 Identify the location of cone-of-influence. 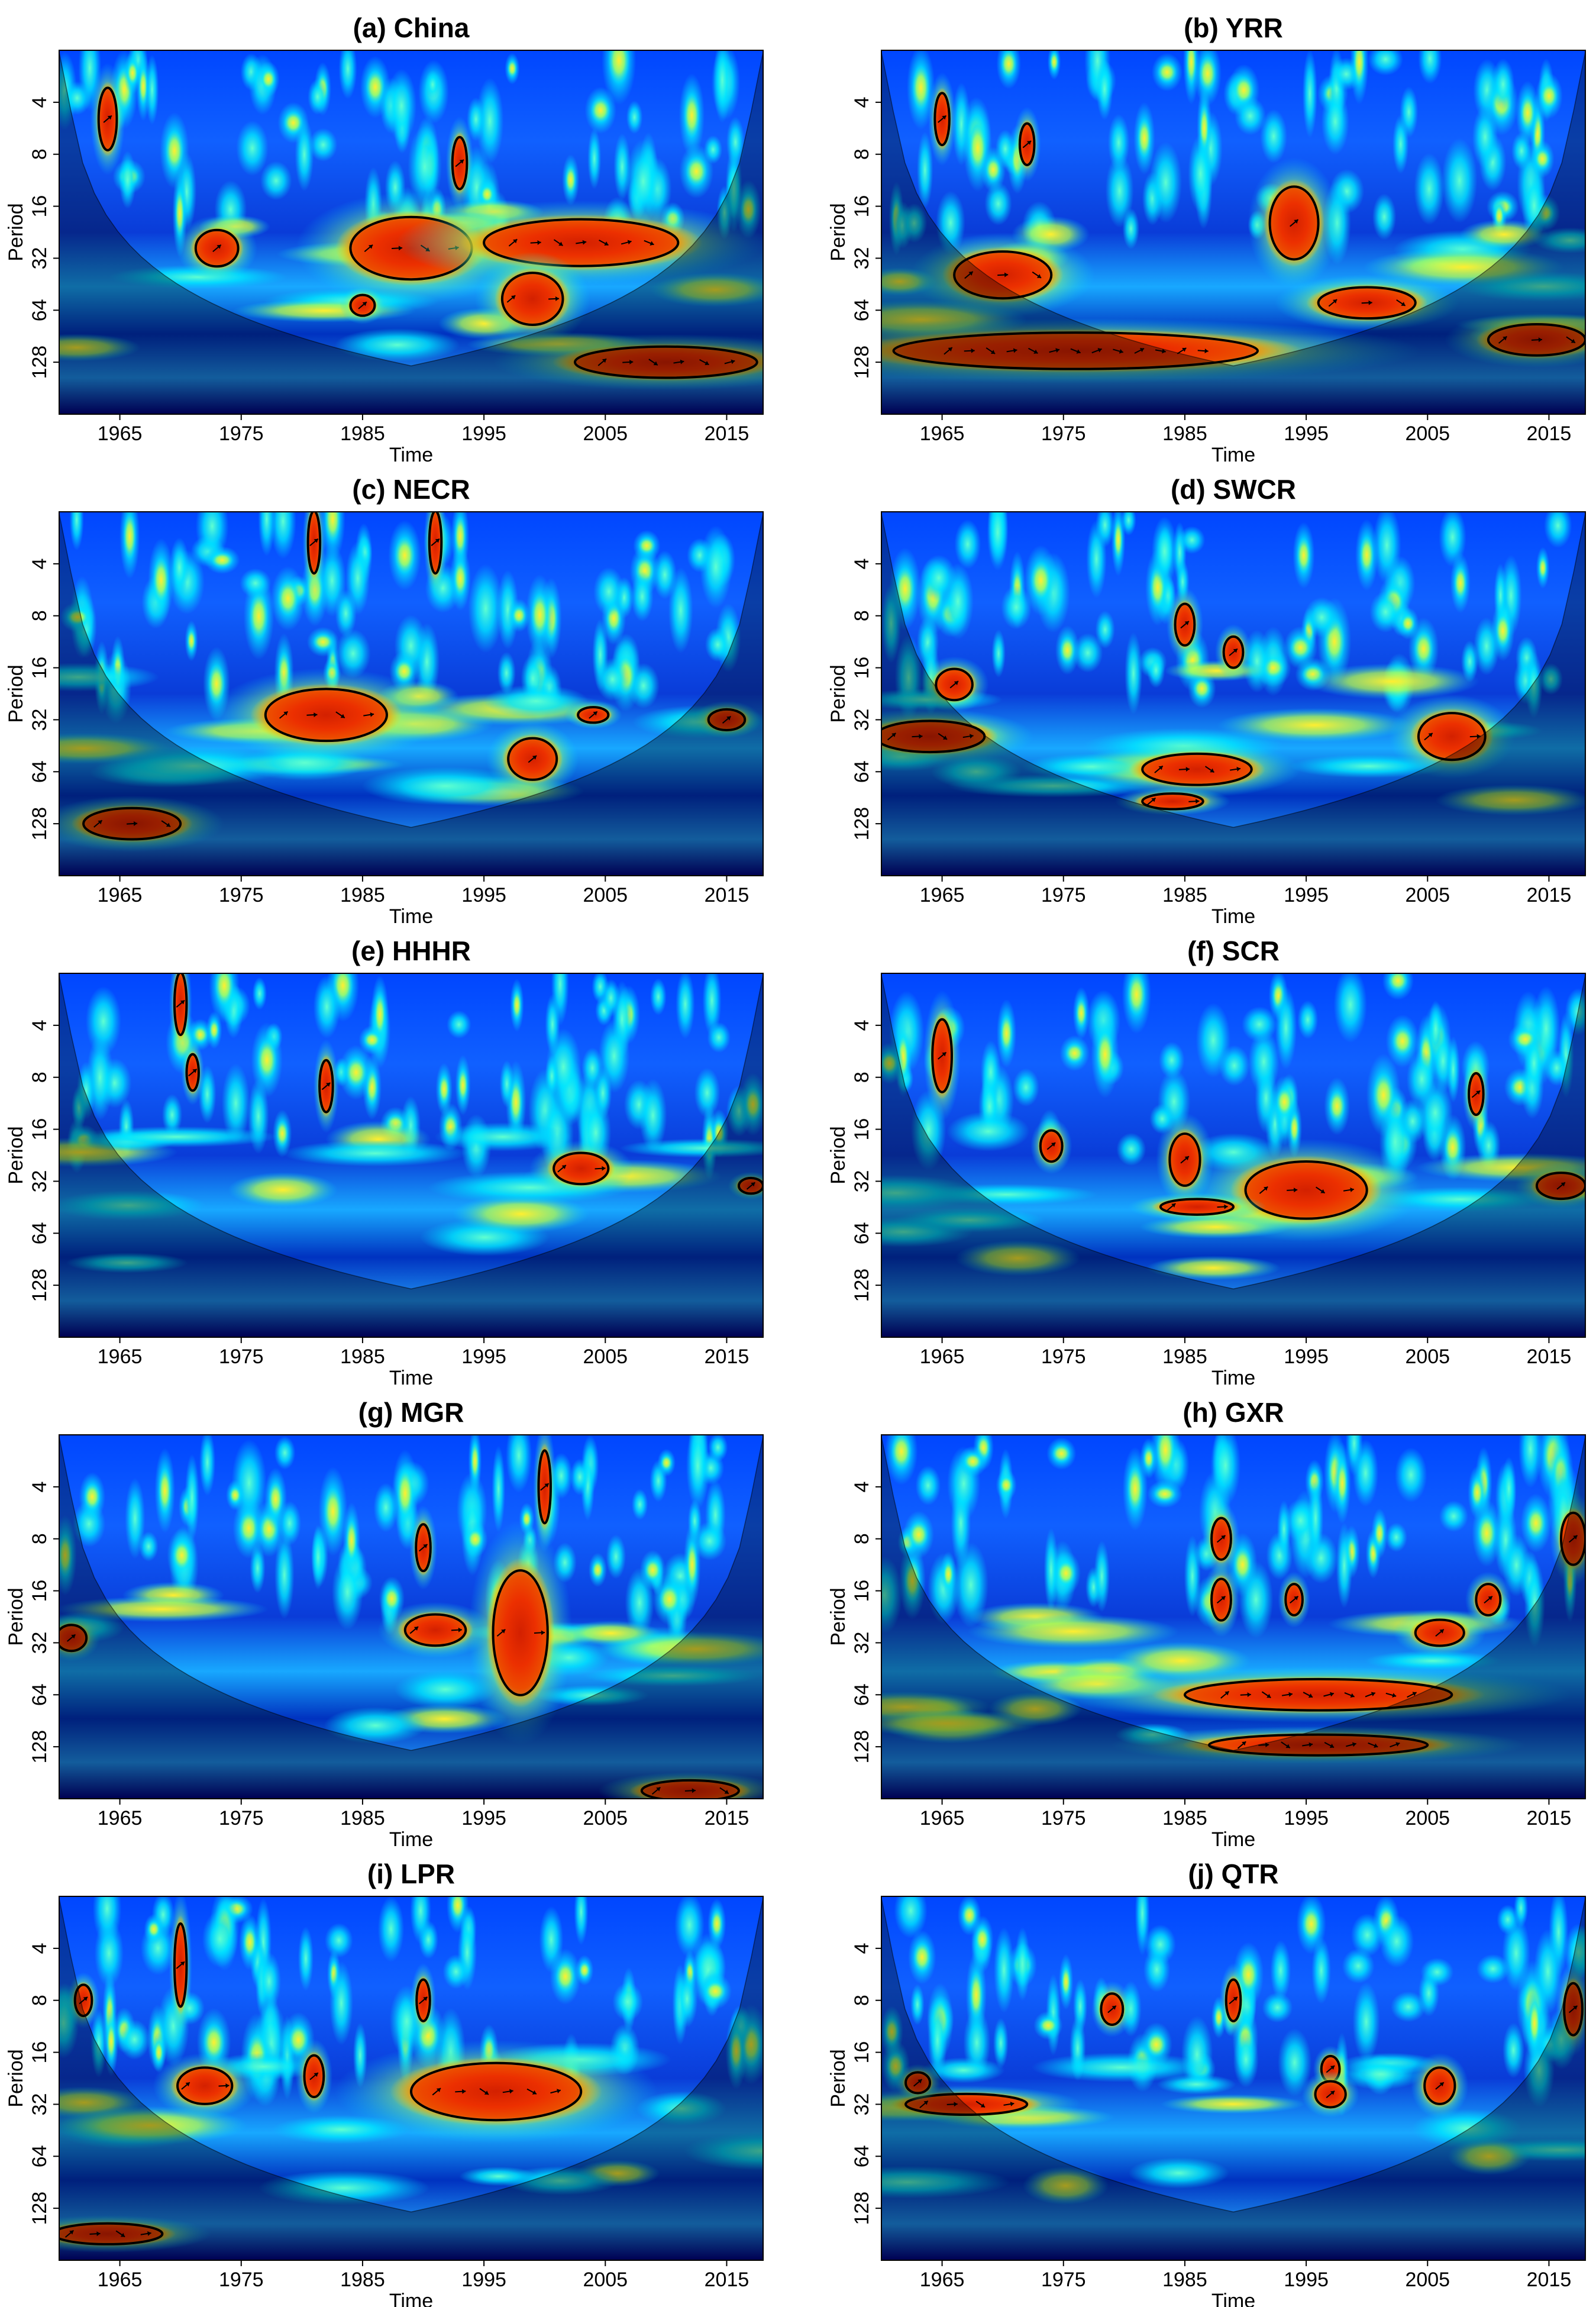
(411, 694).